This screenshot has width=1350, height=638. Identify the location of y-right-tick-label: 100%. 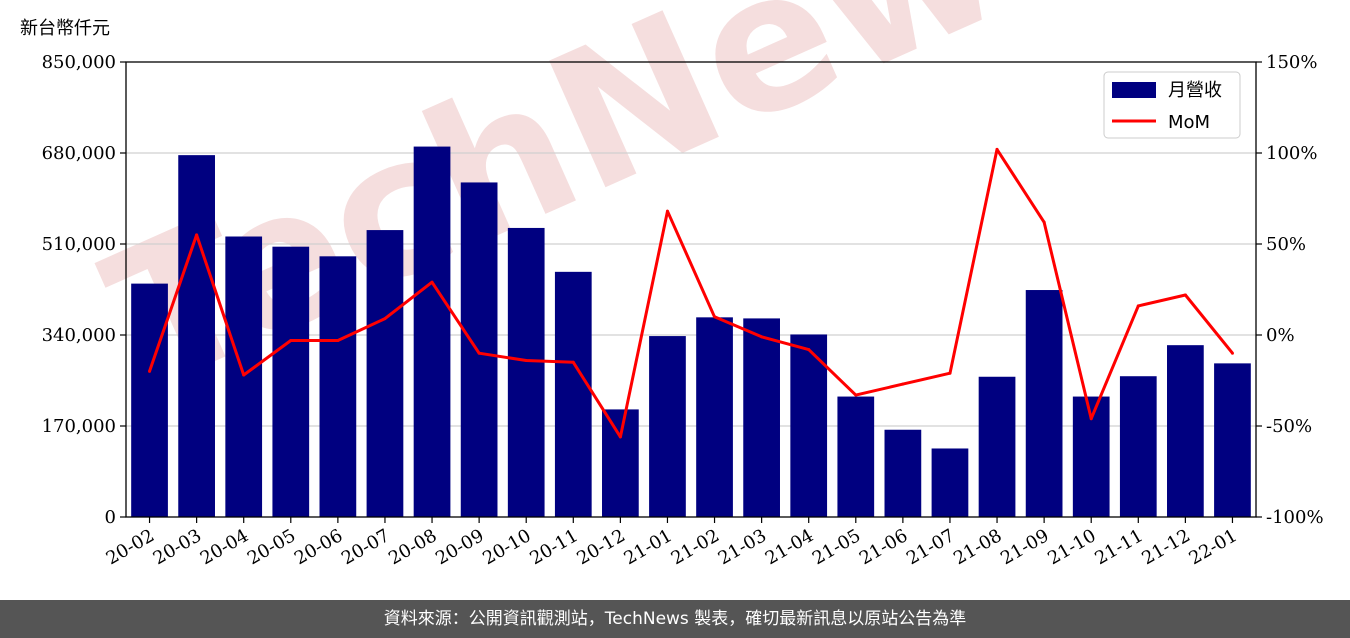
(1291, 153).